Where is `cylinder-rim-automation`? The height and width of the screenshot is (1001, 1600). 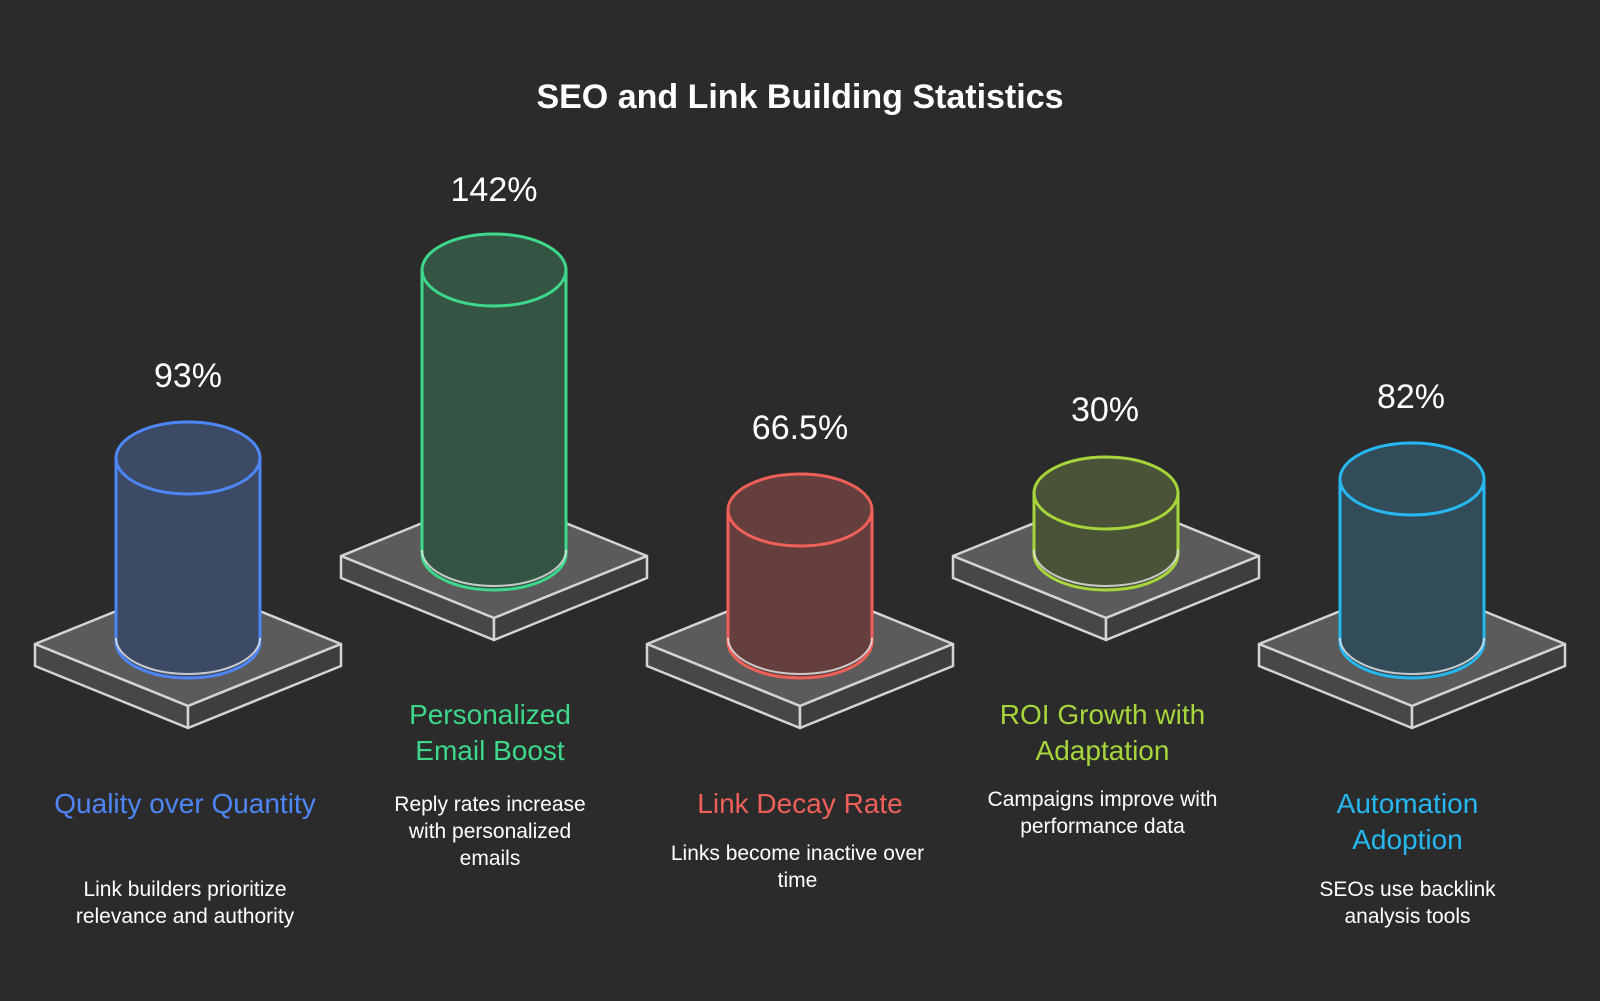 cylinder-rim-automation is located at coordinates (1412, 656).